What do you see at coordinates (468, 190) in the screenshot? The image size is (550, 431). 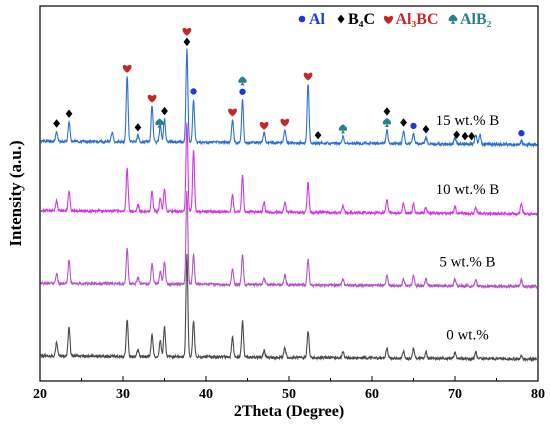 I see `series-label: 10 wt.% B` at bounding box center [468, 190].